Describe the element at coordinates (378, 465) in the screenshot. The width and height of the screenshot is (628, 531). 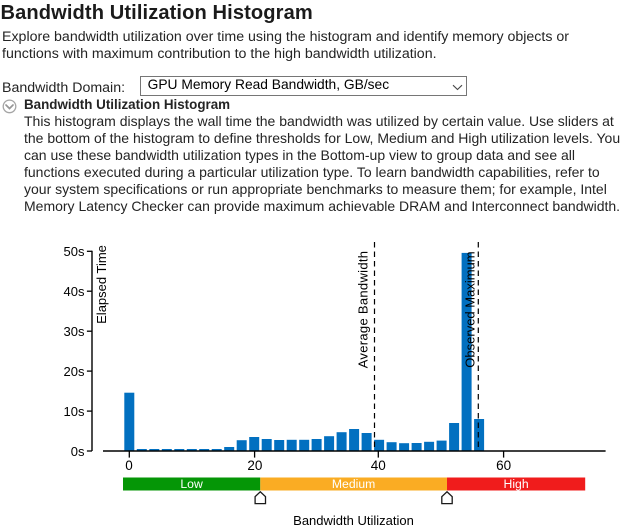
I see `svg-text: 40` at that location.